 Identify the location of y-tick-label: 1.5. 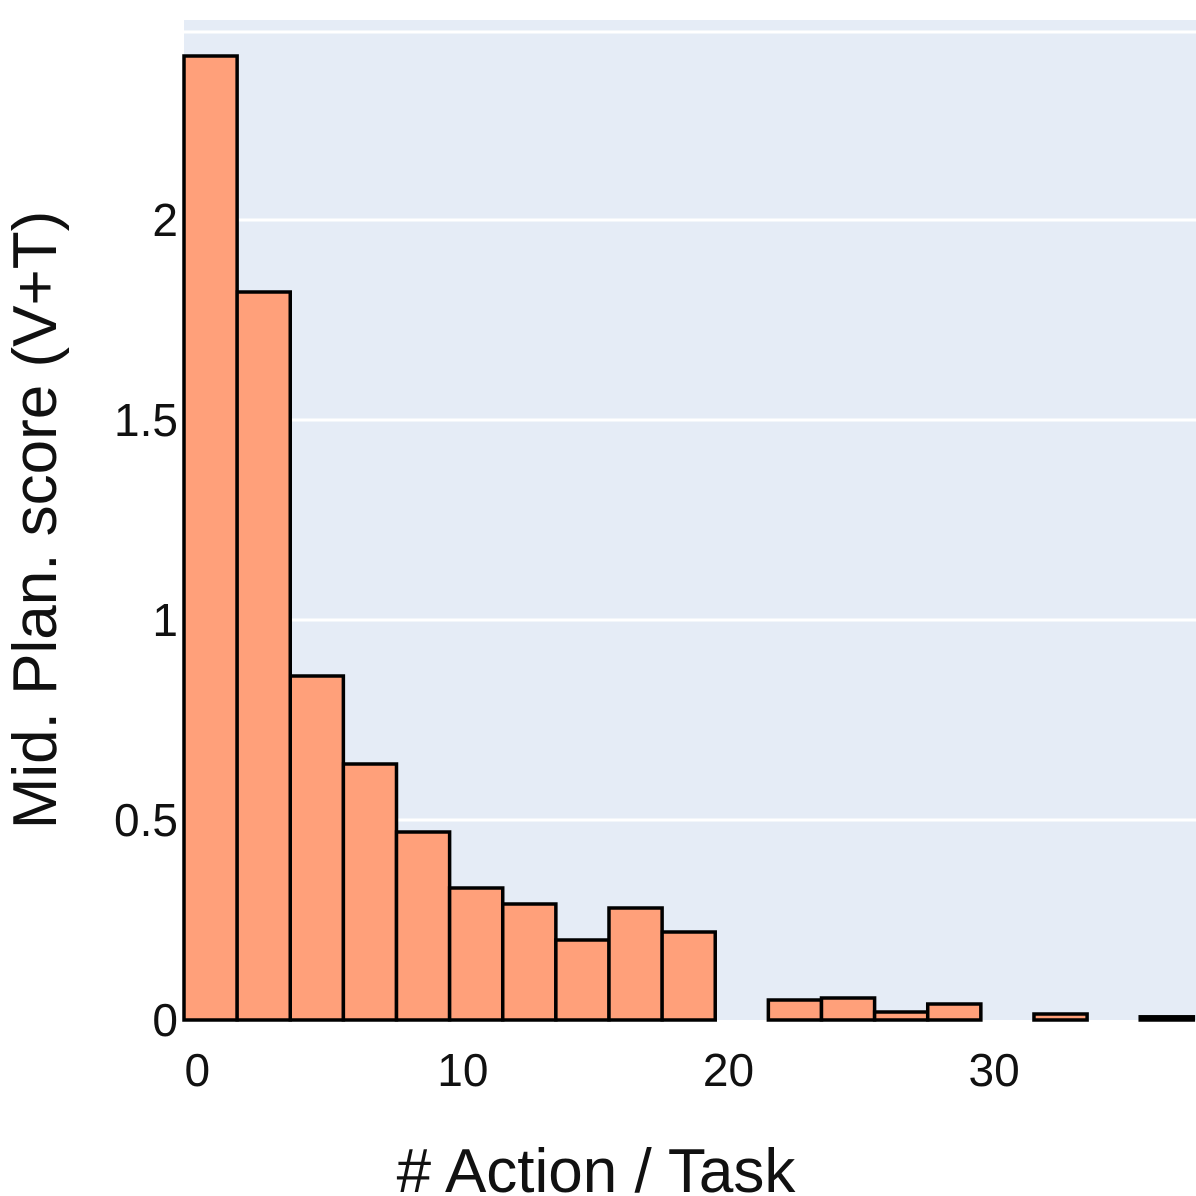
(146, 420).